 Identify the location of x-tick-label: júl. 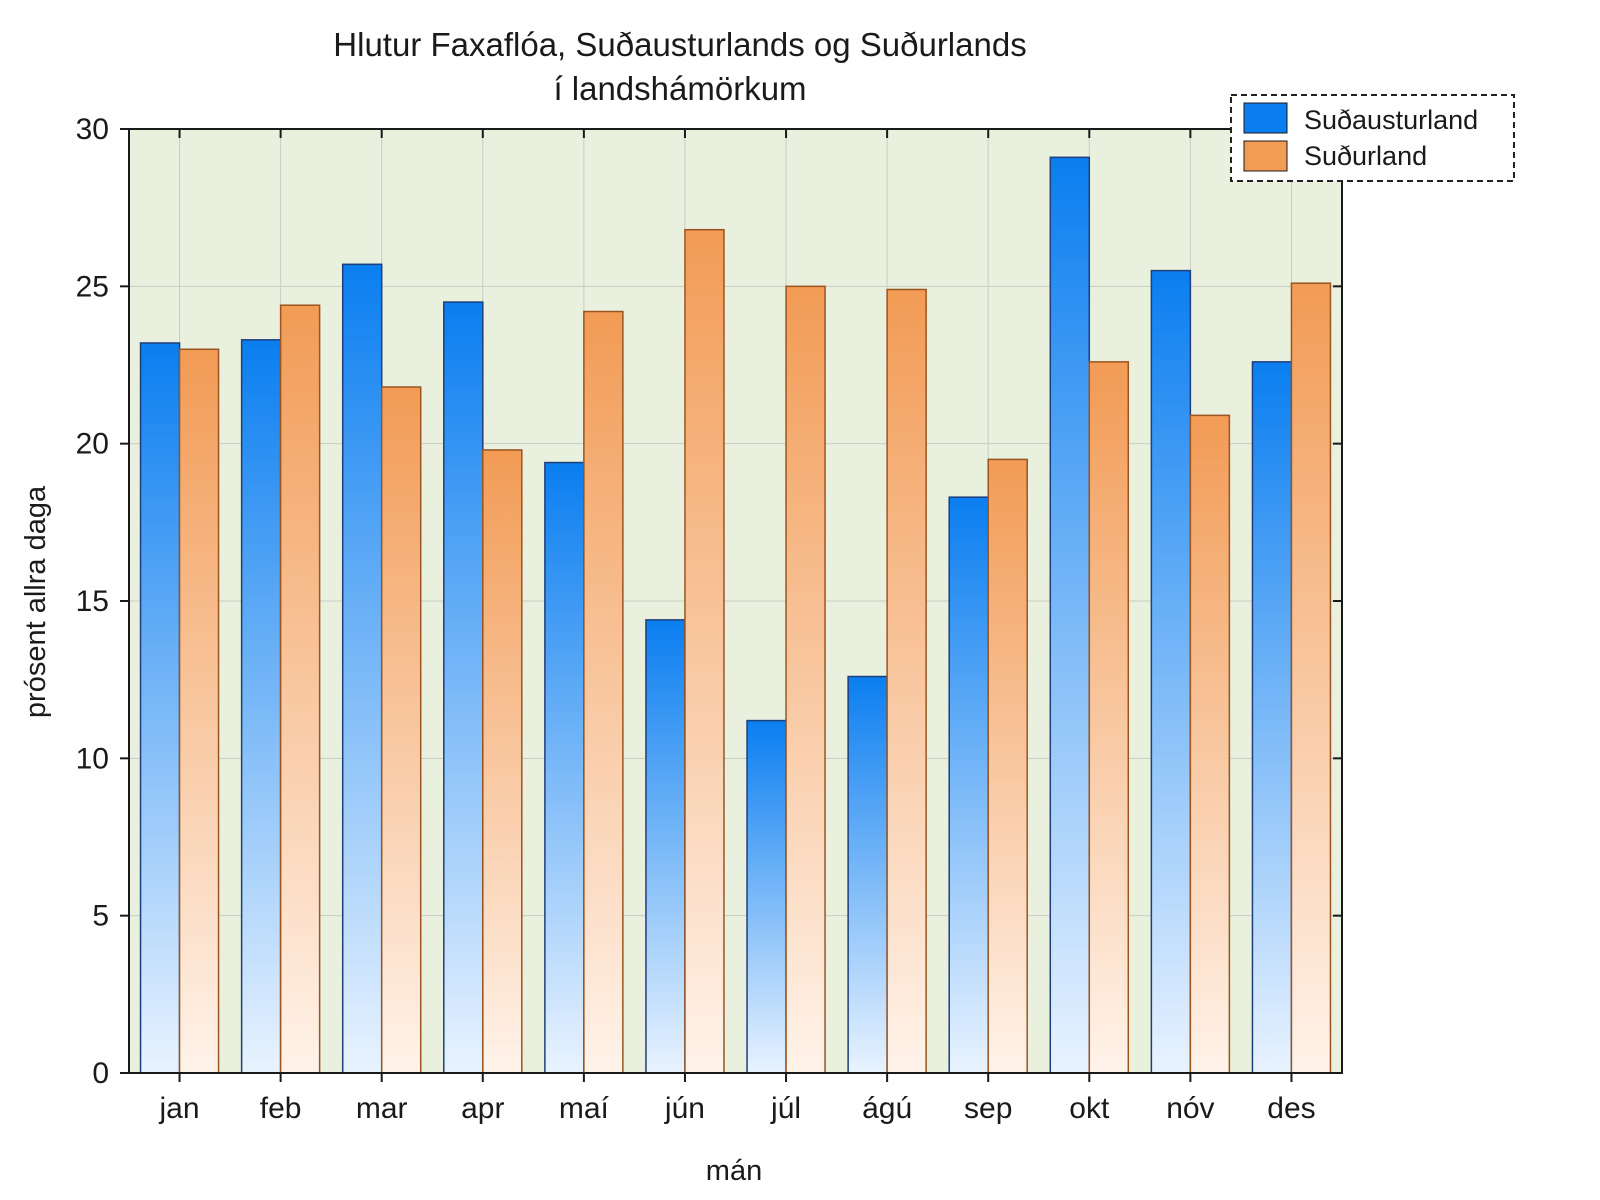
(785, 1108).